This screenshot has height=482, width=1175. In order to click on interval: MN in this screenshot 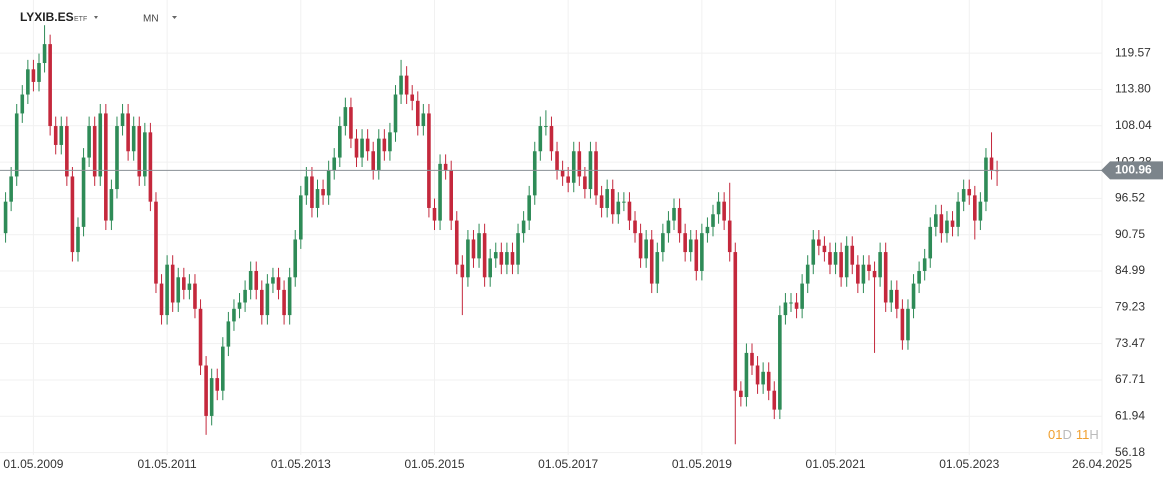, I will do `click(151, 19)`.